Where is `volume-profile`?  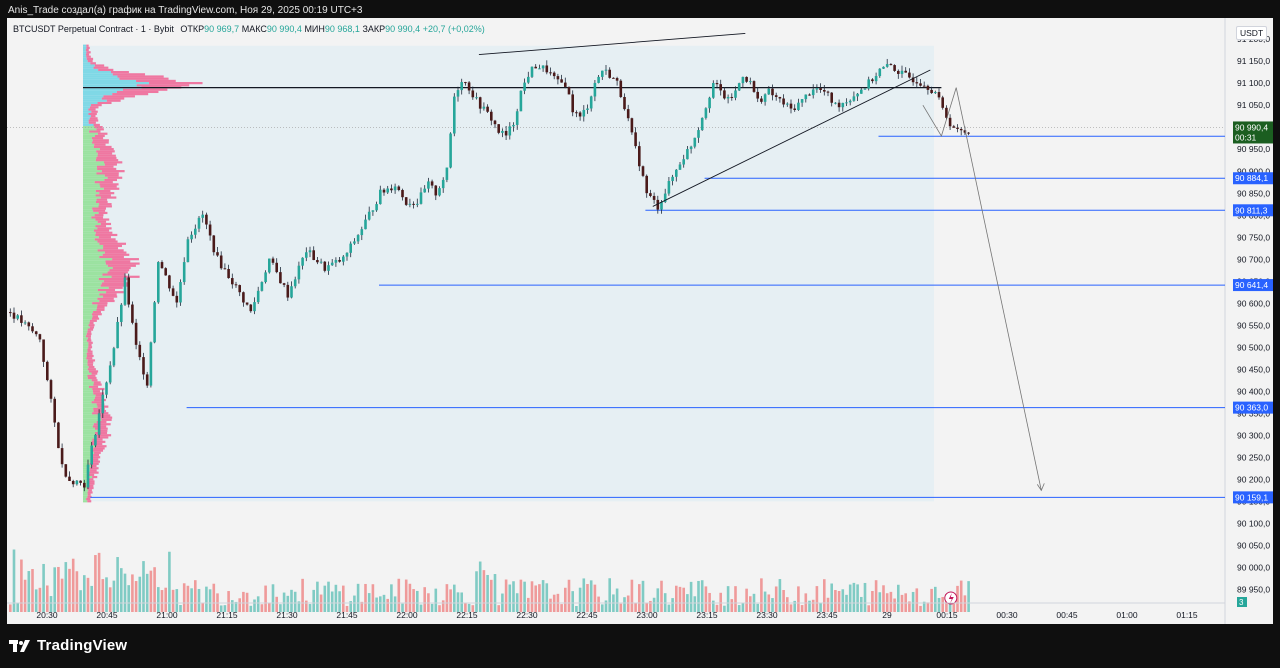 volume-profile is located at coordinates (143, 273).